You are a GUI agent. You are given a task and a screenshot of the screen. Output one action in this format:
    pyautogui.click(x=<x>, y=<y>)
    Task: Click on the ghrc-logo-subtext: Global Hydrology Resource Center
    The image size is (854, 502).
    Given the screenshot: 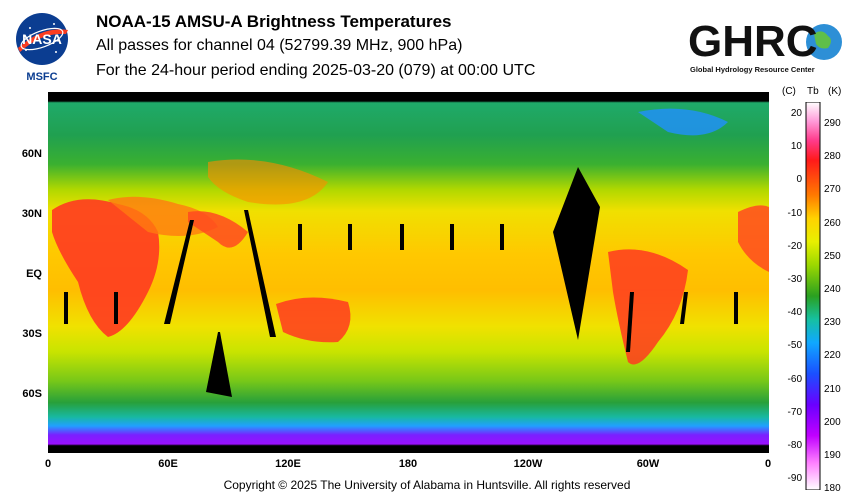 What is the action you would take?
    pyautogui.click(x=752, y=69)
    